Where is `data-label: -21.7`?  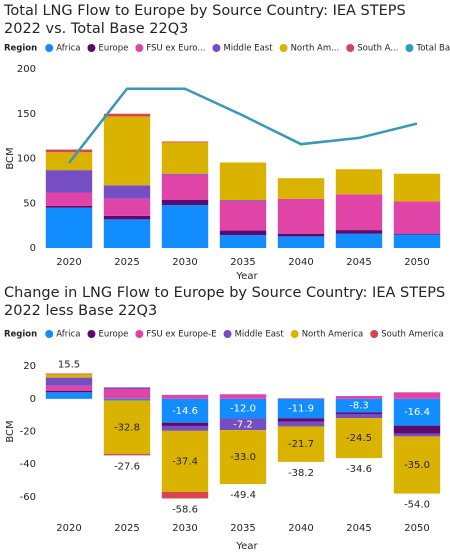
data-label: -21.7 is located at coordinates (301, 444).